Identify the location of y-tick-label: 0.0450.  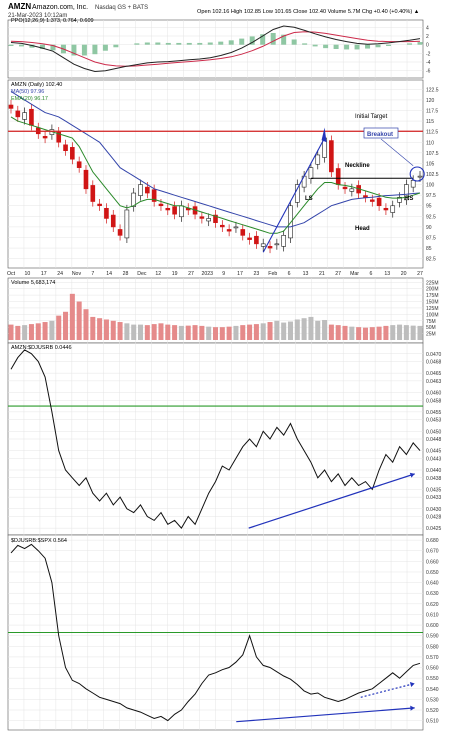
(434, 432).